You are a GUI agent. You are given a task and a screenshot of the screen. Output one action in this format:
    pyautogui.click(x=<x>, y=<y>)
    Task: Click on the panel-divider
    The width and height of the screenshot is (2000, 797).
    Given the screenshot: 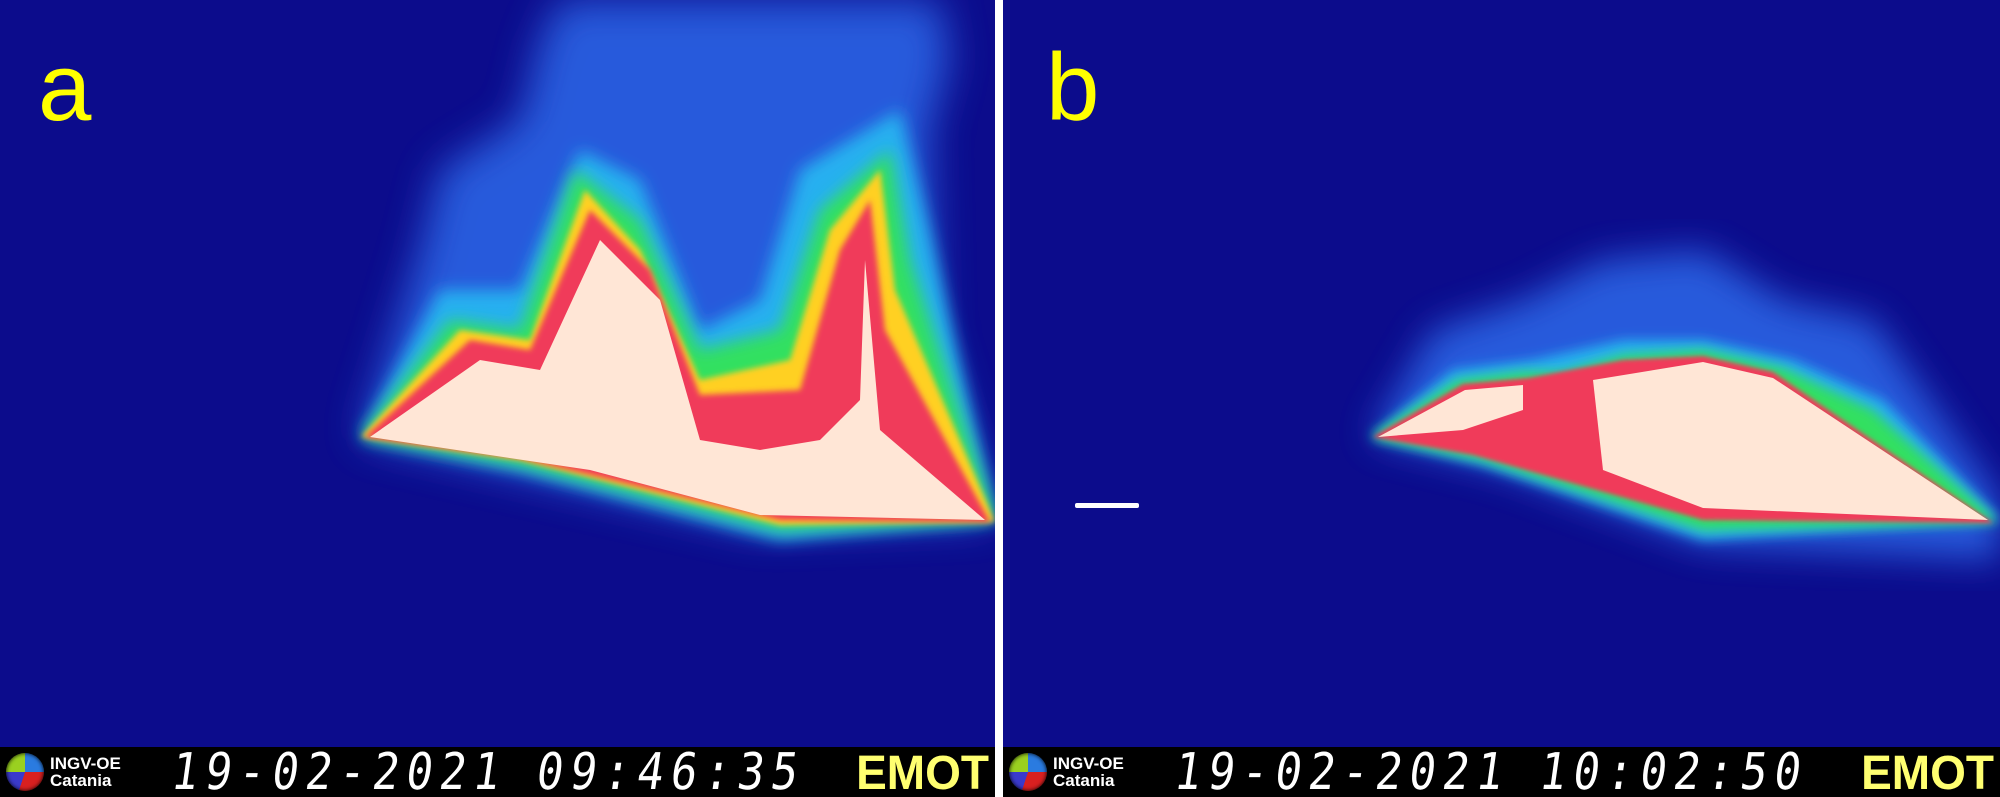 What is the action you would take?
    pyautogui.click(x=999, y=398)
    